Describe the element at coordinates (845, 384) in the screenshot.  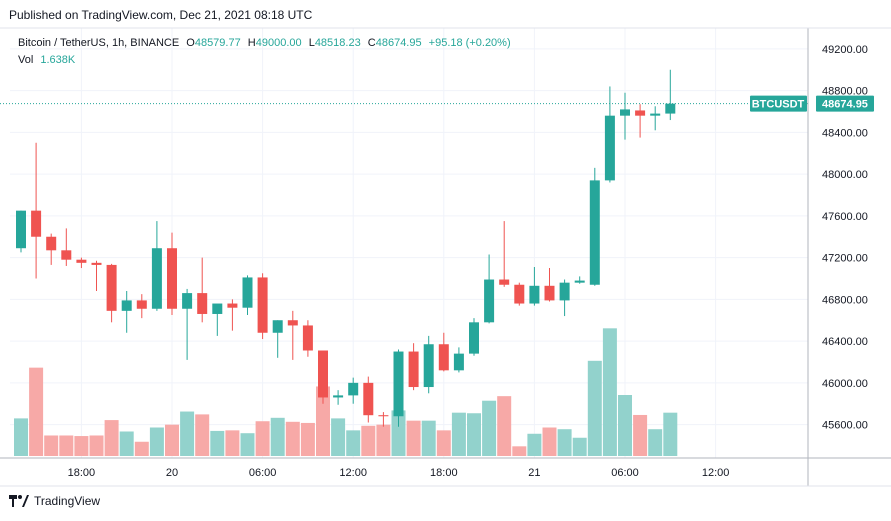
I see `y-tick-label: 46000.00` at that location.